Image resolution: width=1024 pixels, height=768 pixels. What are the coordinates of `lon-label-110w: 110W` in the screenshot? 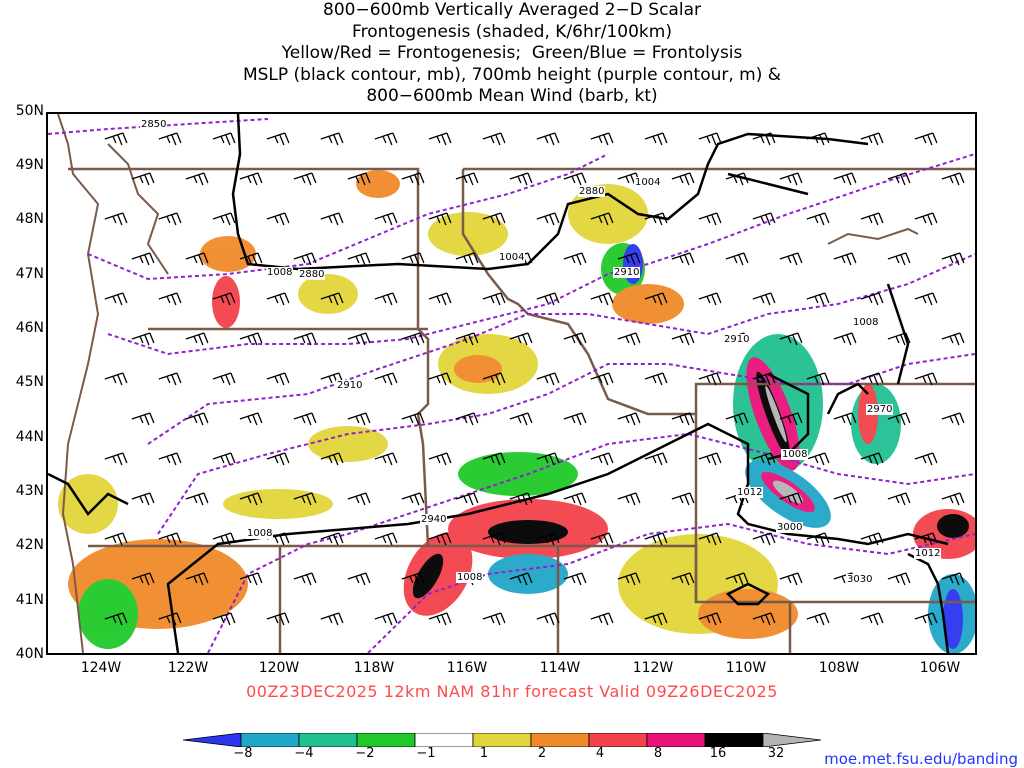 It's located at (746, 668).